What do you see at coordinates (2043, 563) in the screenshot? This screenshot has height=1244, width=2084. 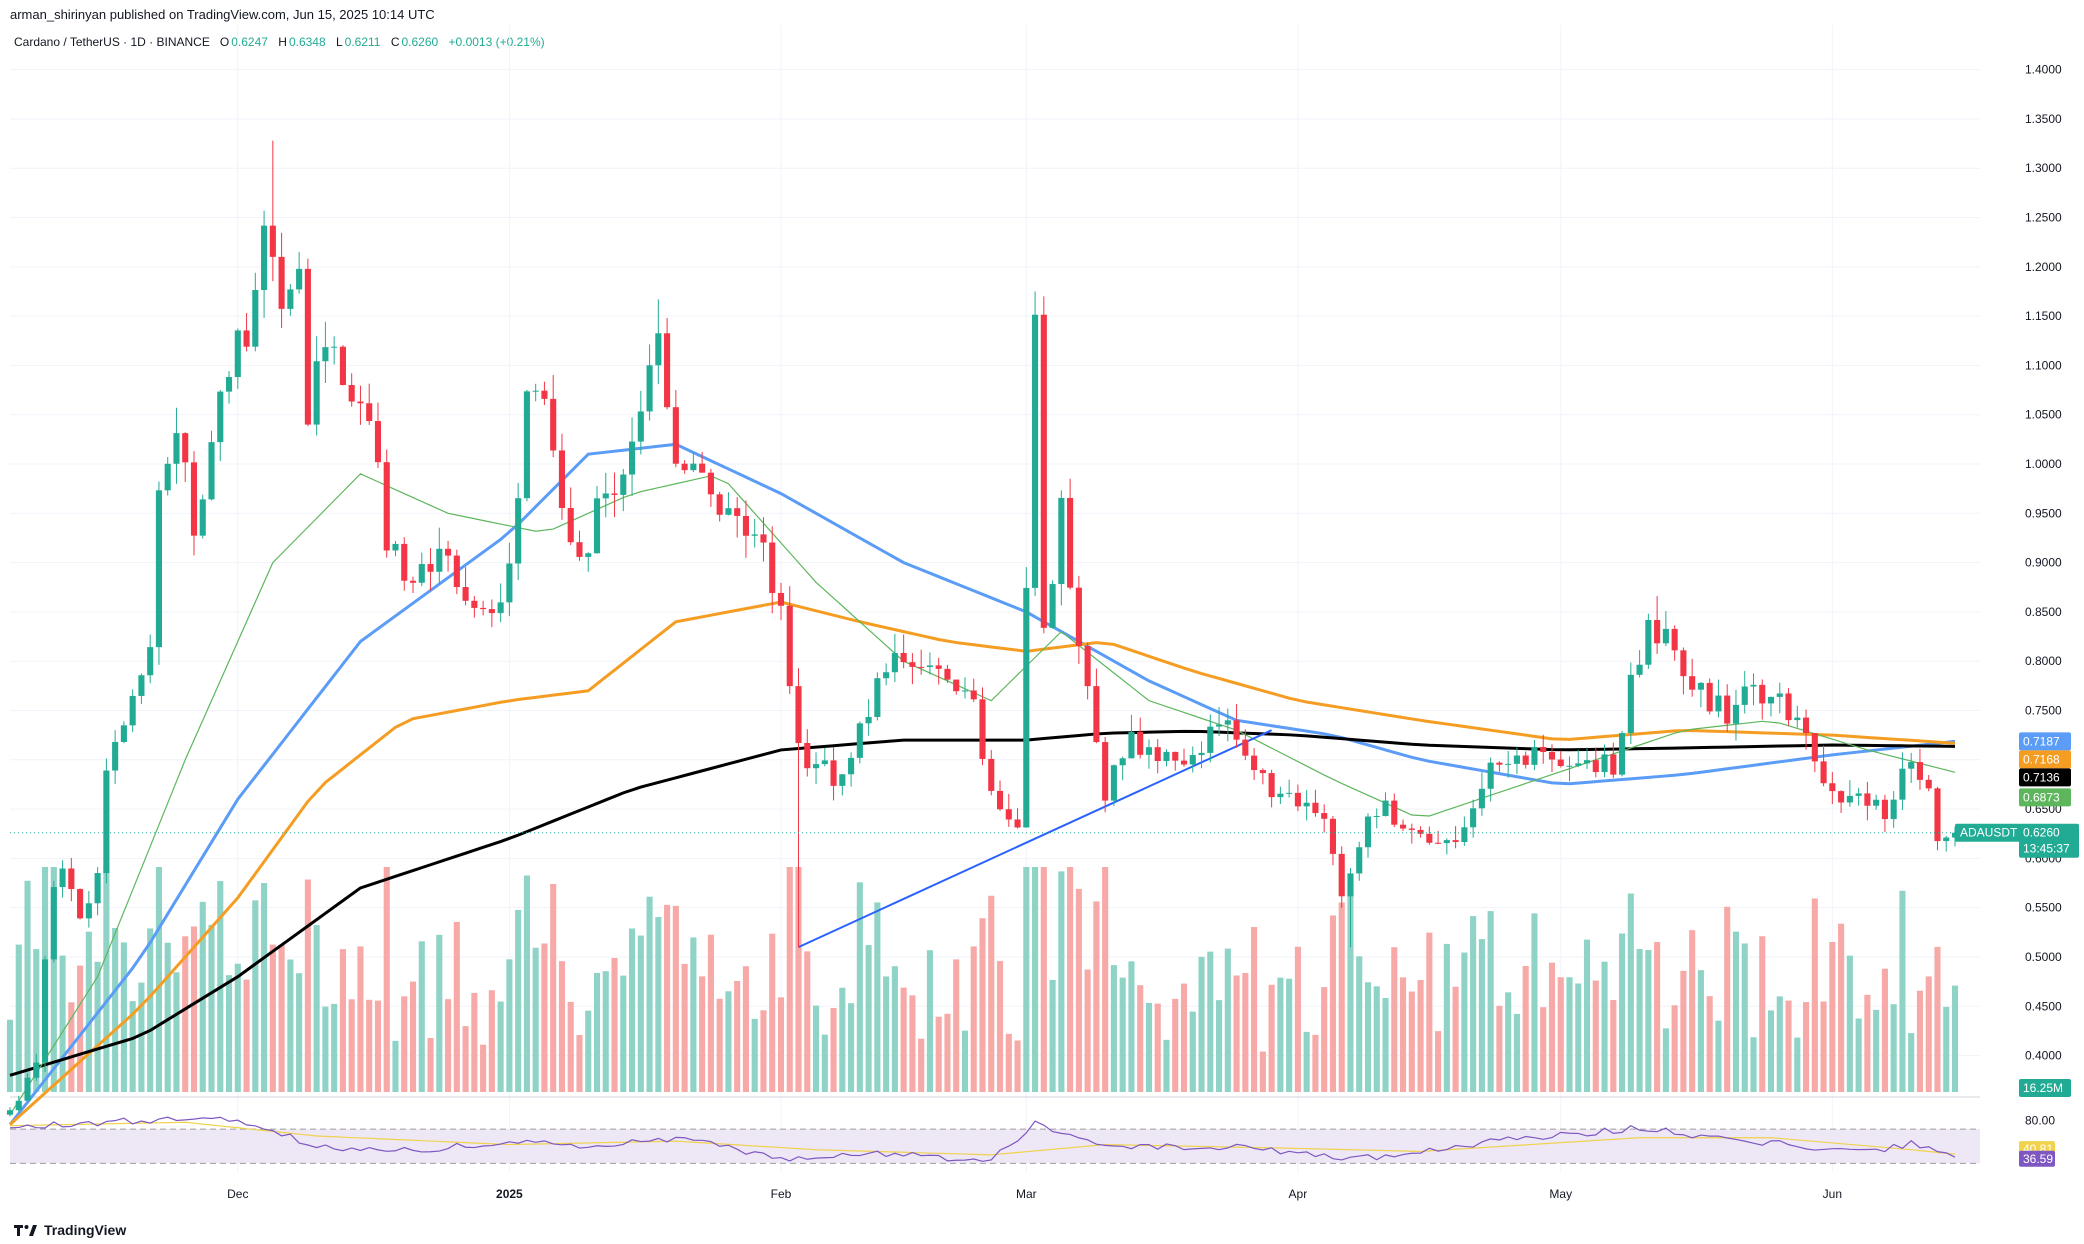 I see `price-tick-label: 0.9000` at bounding box center [2043, 563].